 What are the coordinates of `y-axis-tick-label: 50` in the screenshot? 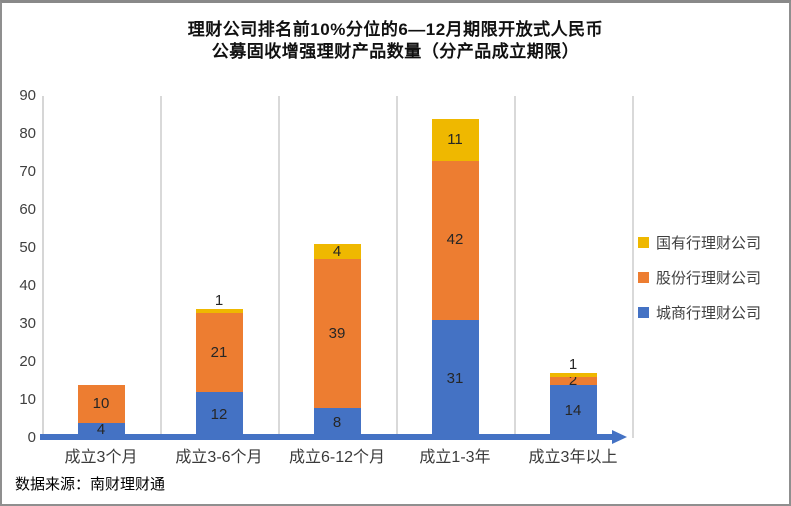 It's located at (27, 247).